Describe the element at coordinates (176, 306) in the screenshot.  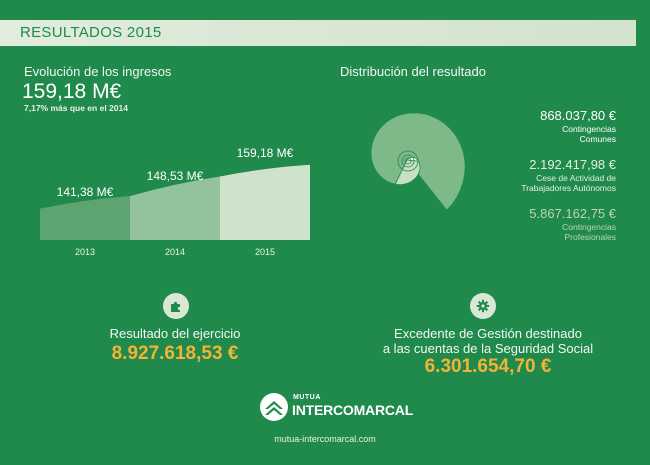
I see `puzzle-icon` at that location.